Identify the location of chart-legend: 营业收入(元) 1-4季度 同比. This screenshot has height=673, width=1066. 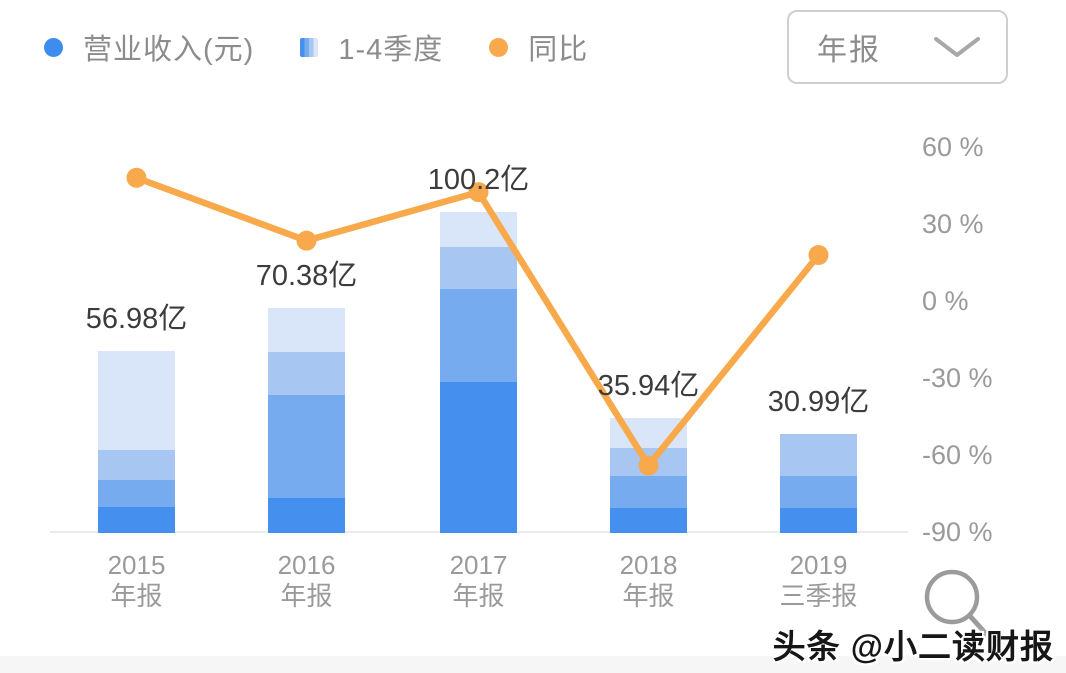
(316, 47).